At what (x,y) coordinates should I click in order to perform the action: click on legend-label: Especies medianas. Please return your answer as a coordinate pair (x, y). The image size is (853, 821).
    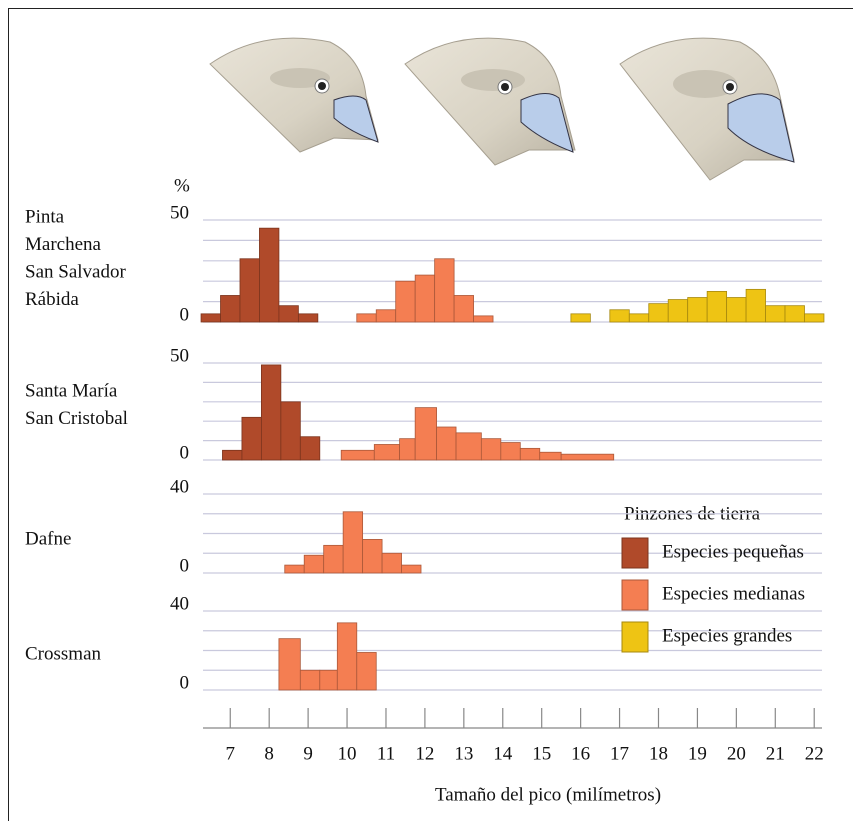
    Looking at the image, I should click on (733, 593).